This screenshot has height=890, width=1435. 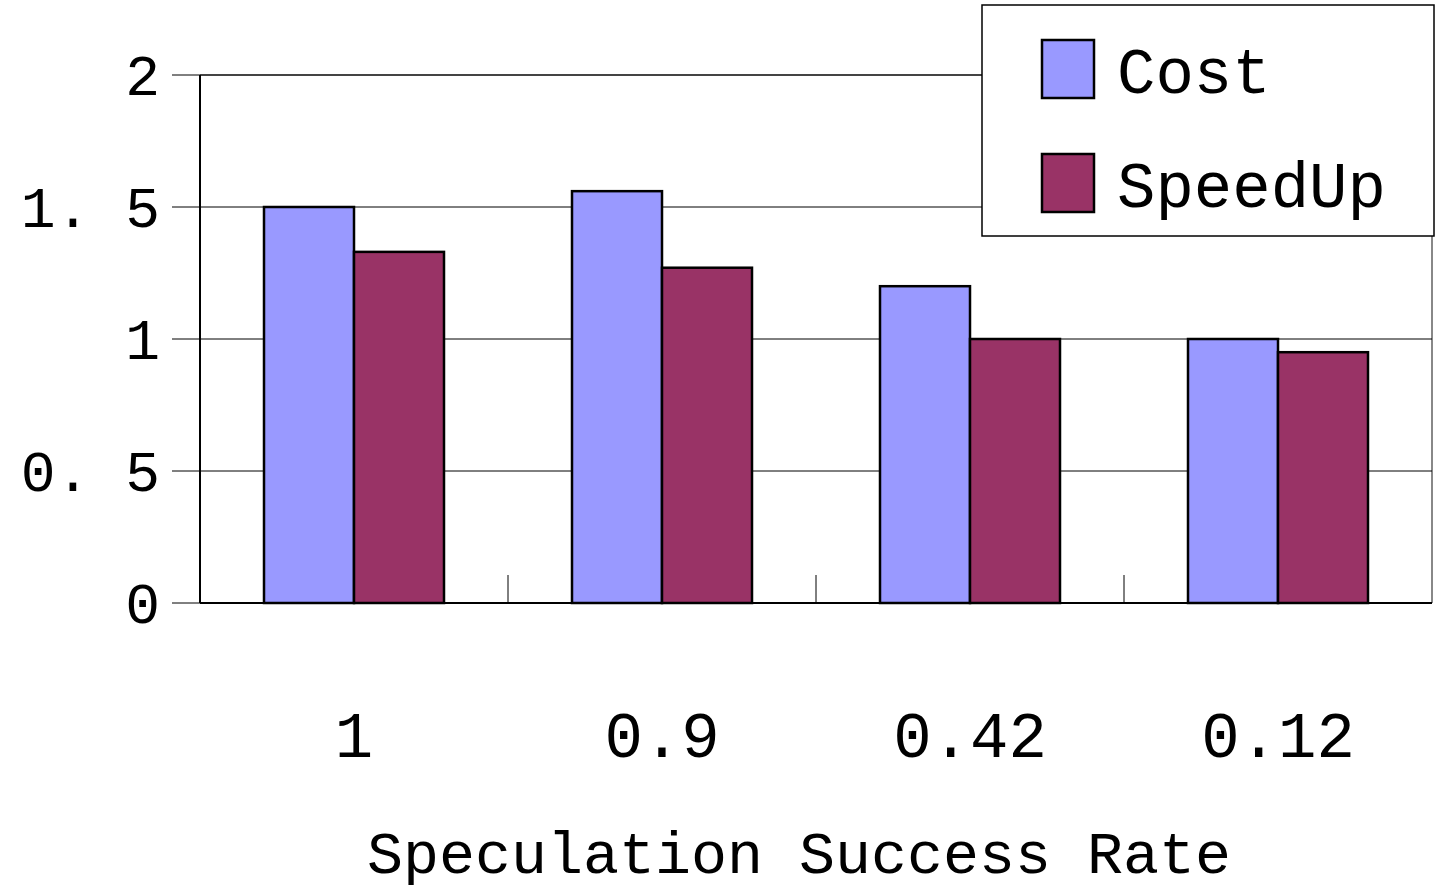 I want to click on legend-label: SpeedUp, so click(x=1251, y=190).